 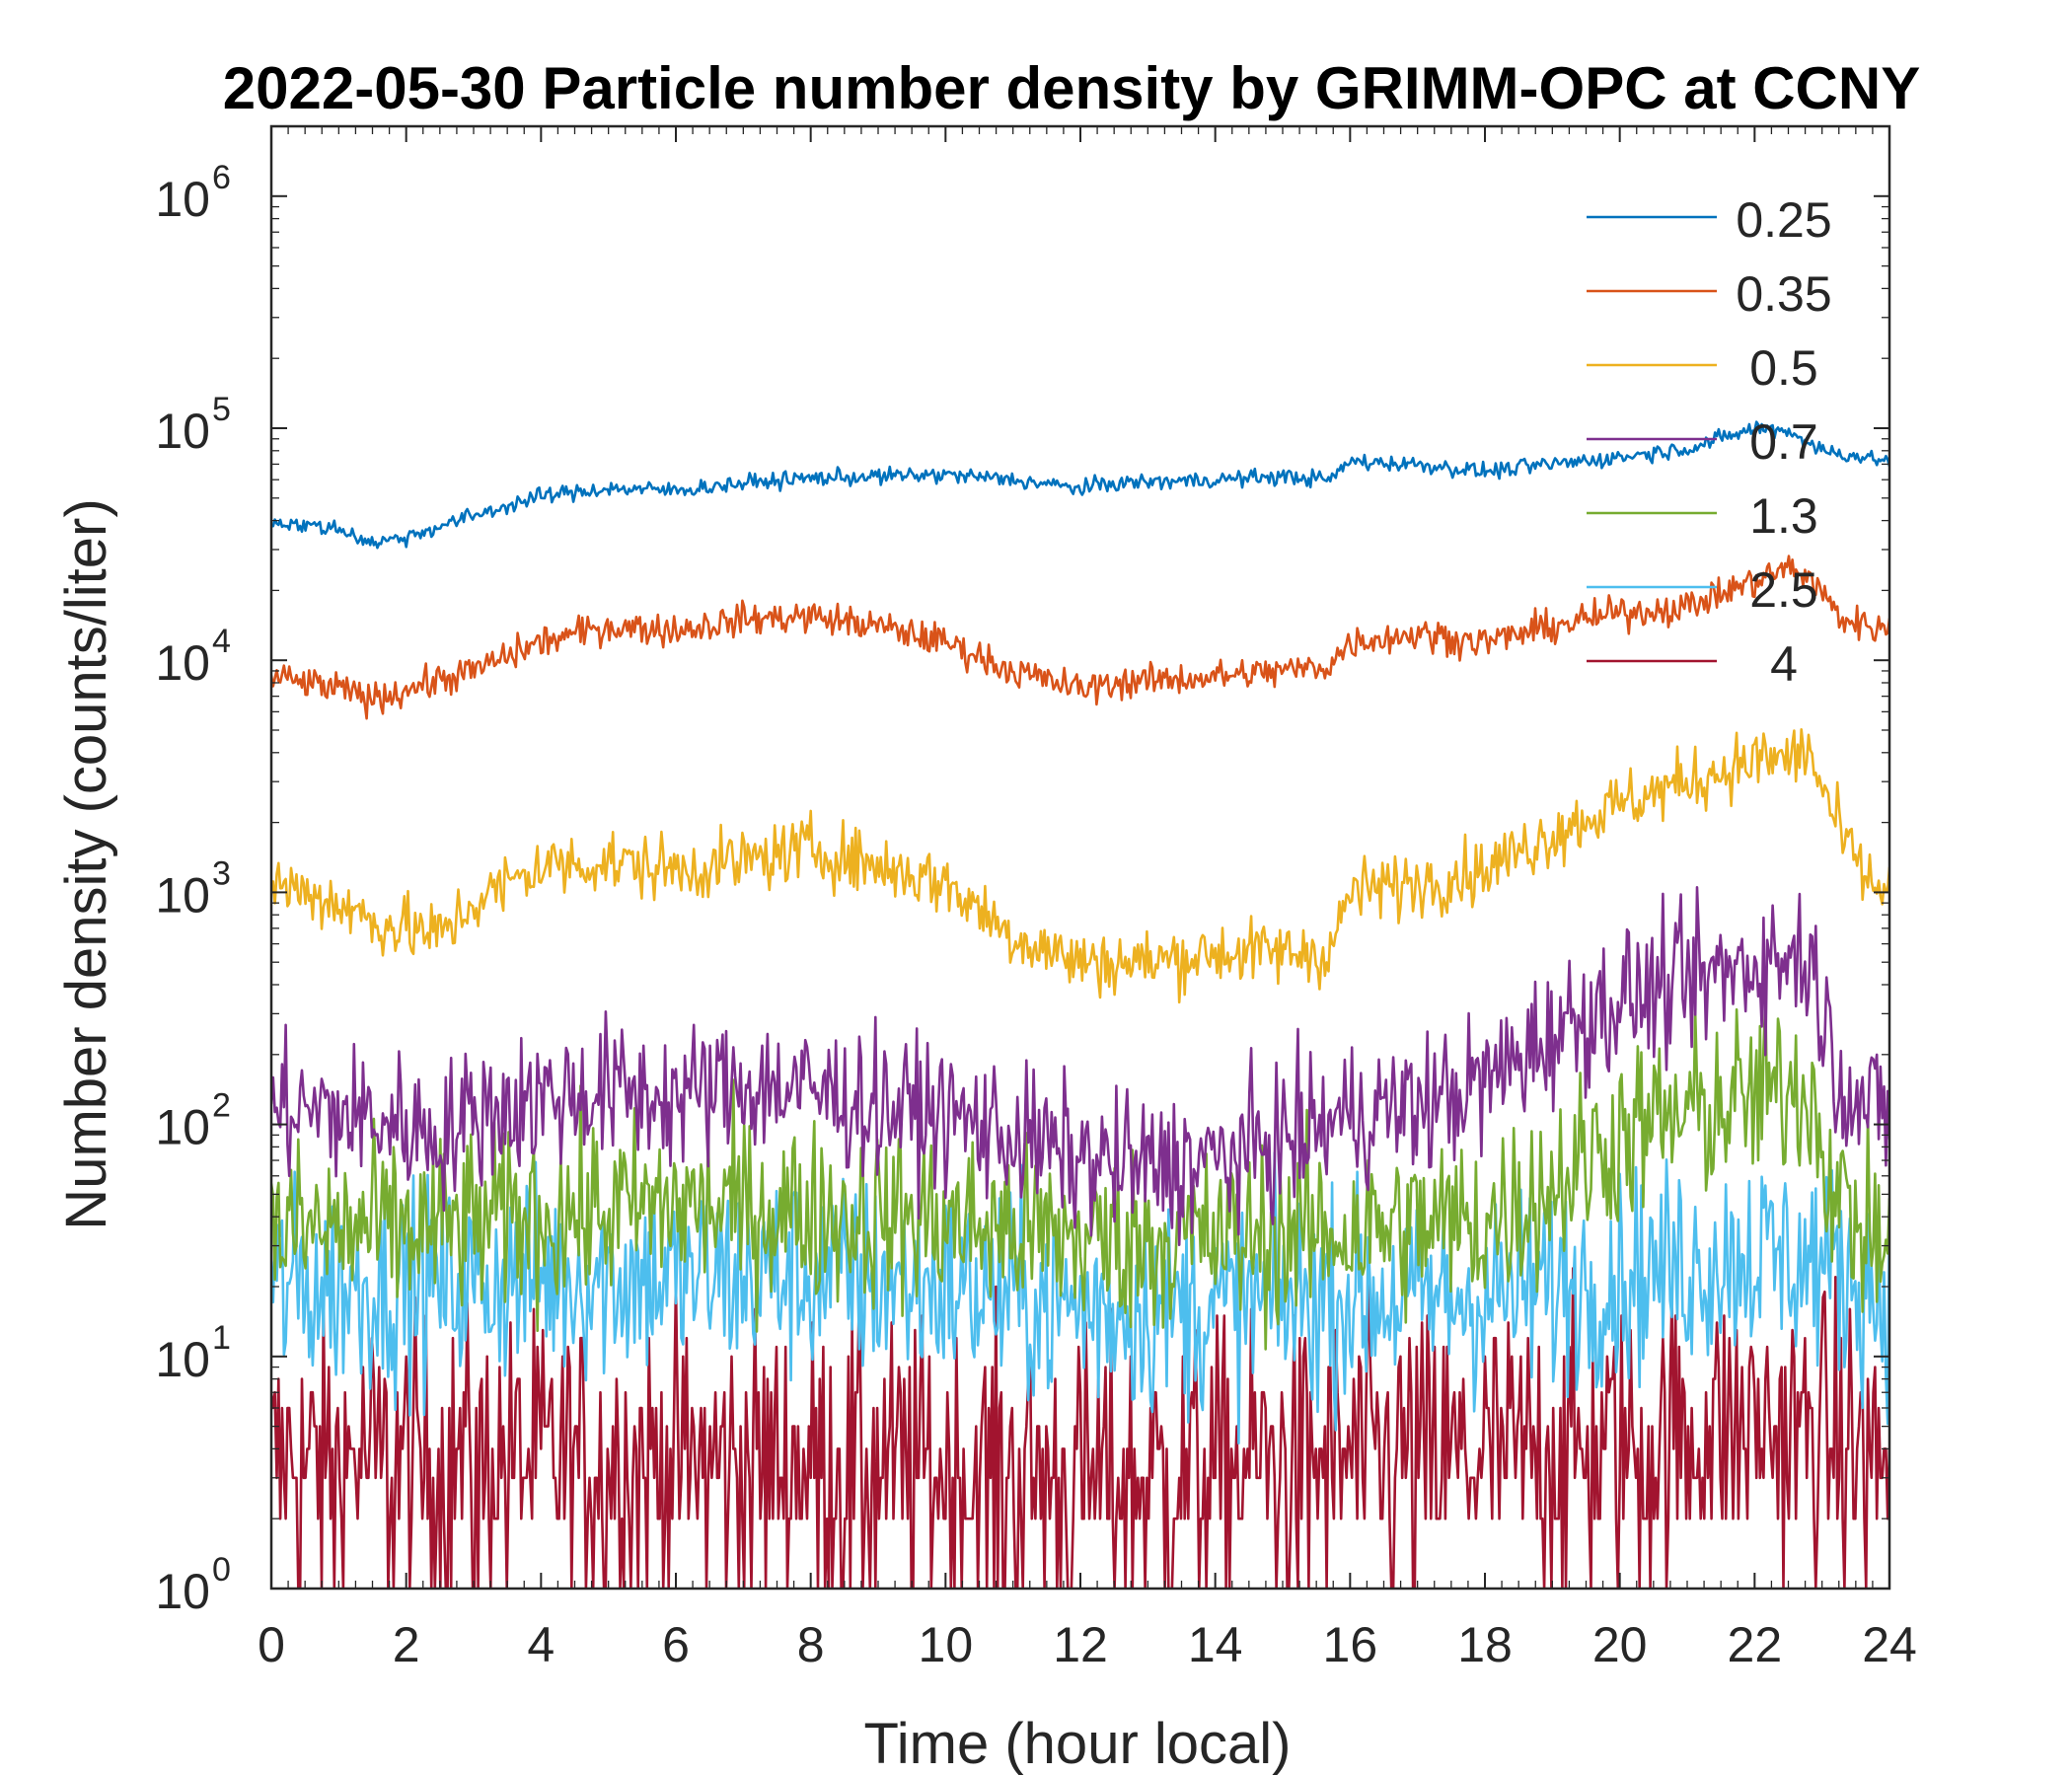 What do you see at coordinates (222, 178) in the screenshot?
I see `y-tick-exponent: 6` at bounding box center [222, 178].